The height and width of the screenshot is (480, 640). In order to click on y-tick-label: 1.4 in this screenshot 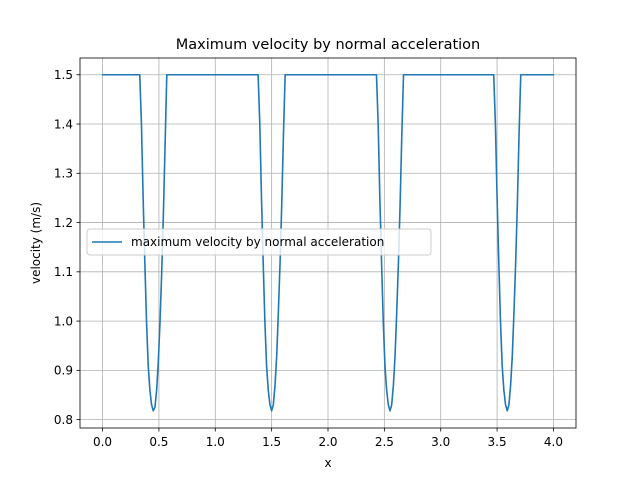, I will do `click(63, 124)`.